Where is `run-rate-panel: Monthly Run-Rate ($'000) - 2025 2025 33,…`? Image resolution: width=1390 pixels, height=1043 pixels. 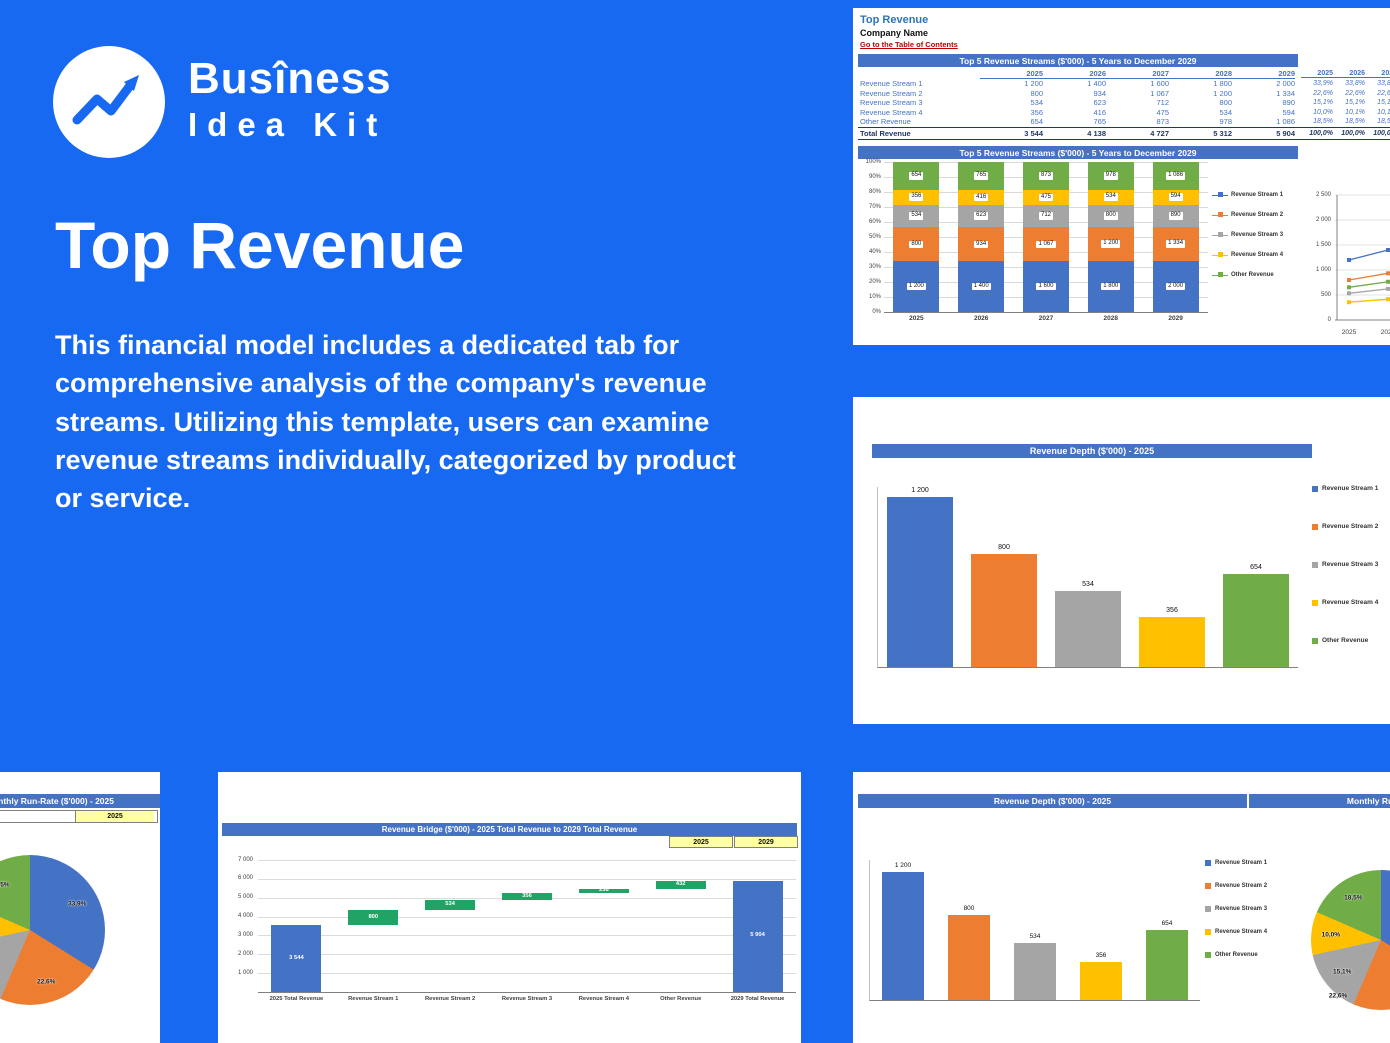
run-rate-panel: Monthly Run-Rate ($'000) - 2025 2025 33,… is located at coordinates (80, 907).